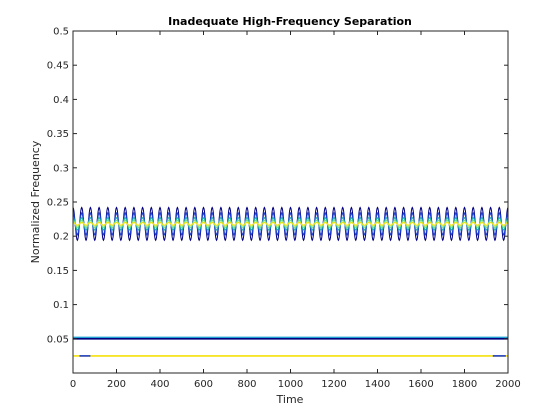 The image size is (560, 420). Describe the element at coordinates (203, 384) in the screenshot. I see `x-tick-label: 600` at that location.